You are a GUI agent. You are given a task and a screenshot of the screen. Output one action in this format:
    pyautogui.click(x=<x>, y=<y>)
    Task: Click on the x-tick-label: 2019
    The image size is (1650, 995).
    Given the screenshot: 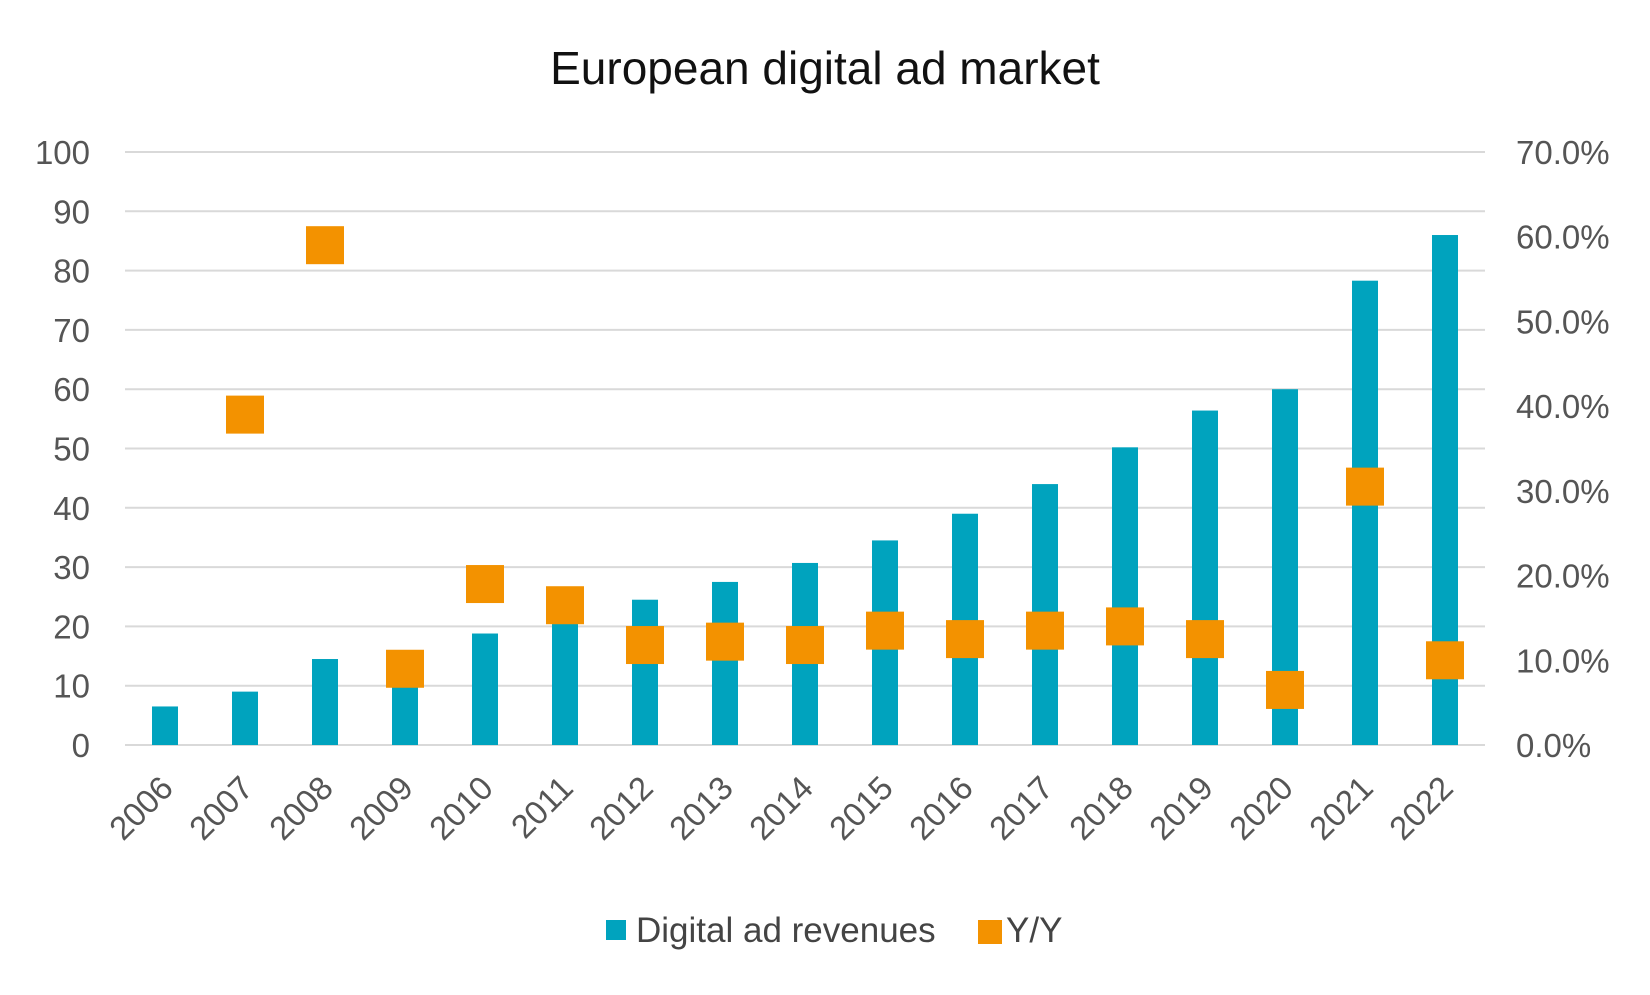 What is the action you would take?
    pyautogui.click(x=1181, y=808)
    